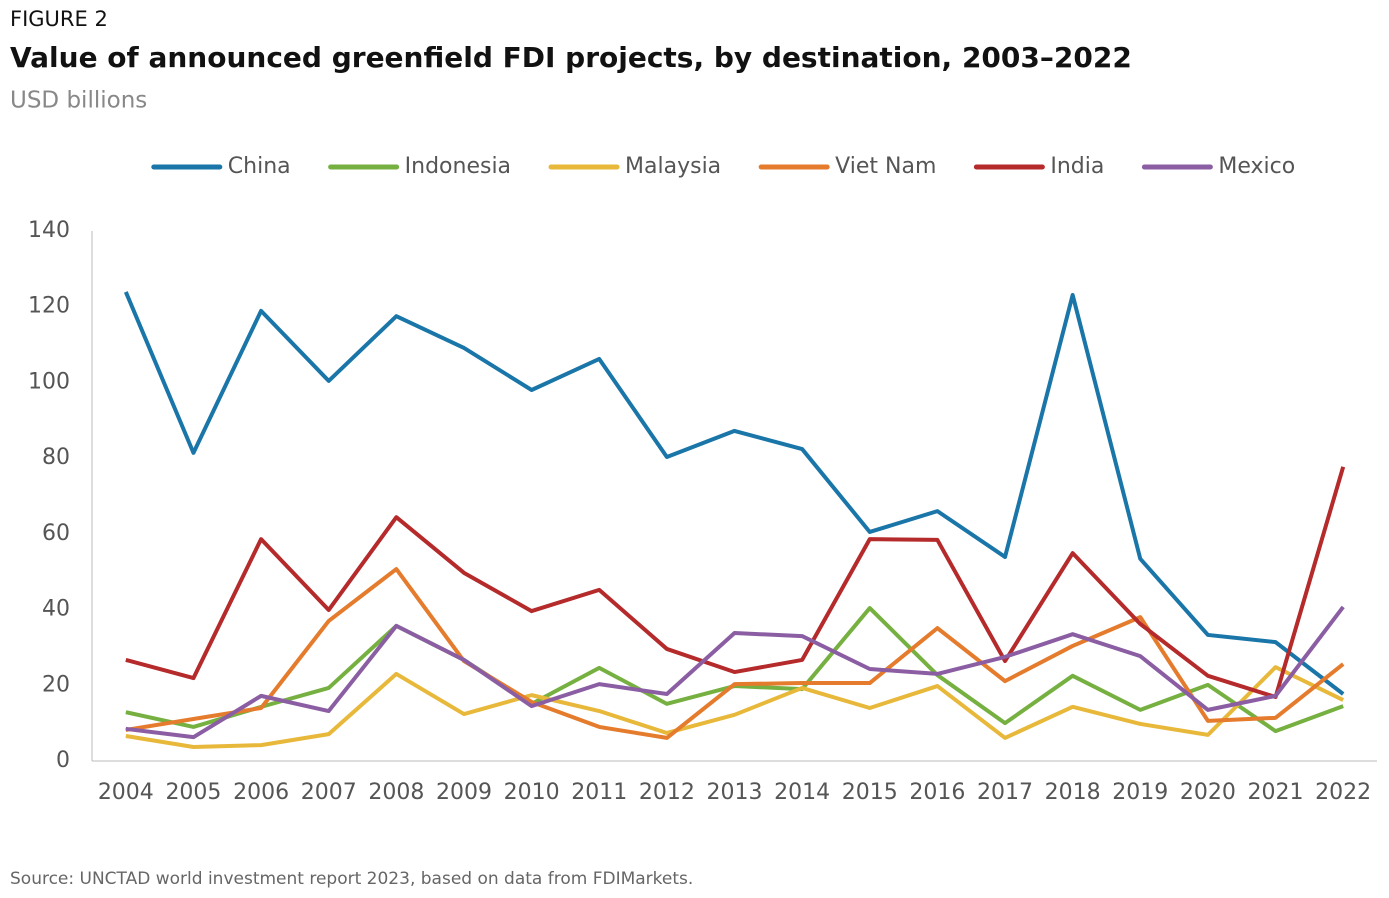  Describe the element at coordinates (673, 166) in the screenshot. I see `legend-label: Malaysia` at that location.